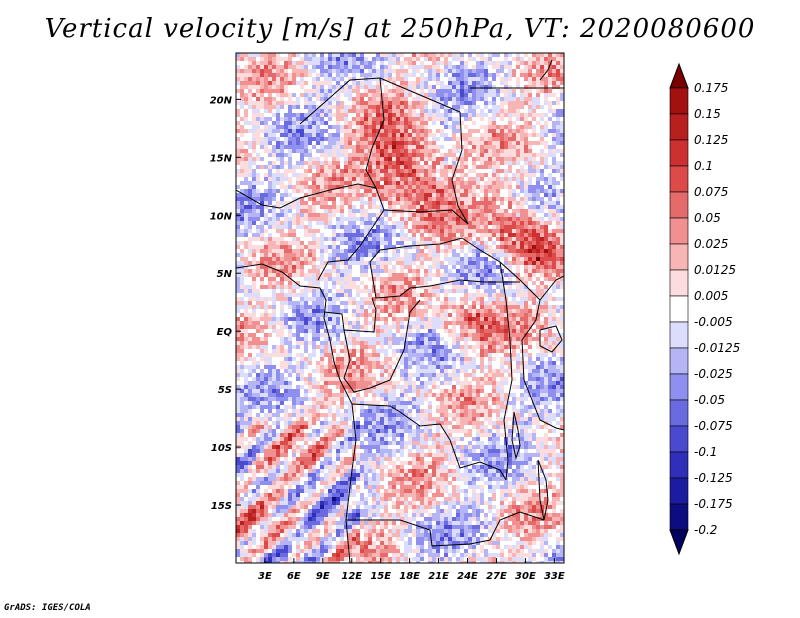 This screenshot has width=800, height=618. What do you see at coordinates (709, 400) in the screenshot?
I see `colorbar-label: -0.05` at bounding box center [709, 400].